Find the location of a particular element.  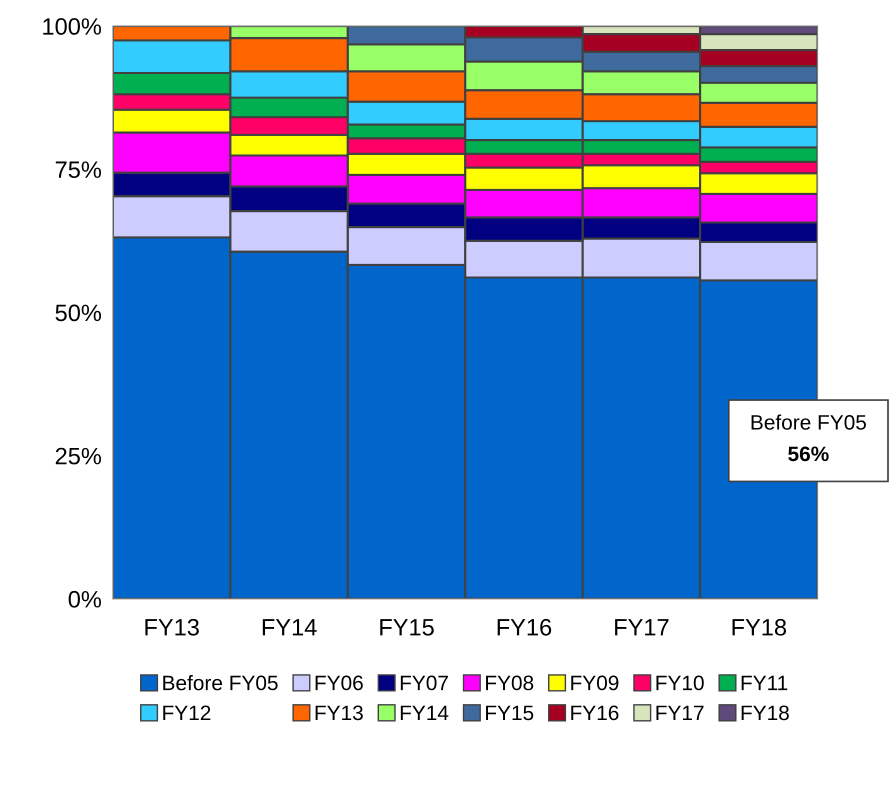

annotation: 56% is located at coordinates (808, 454).